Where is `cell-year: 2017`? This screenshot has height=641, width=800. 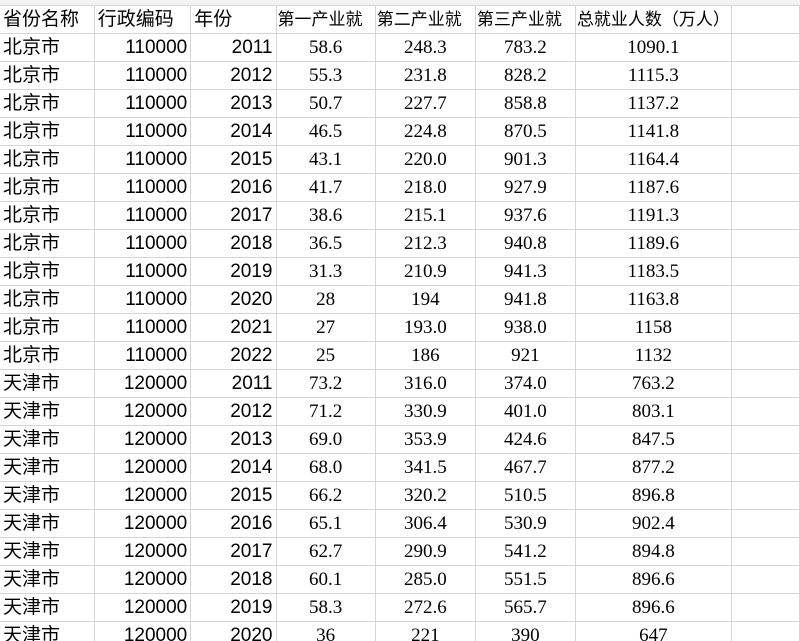 cell-year: 2017 is located at coordinates (233, 215).